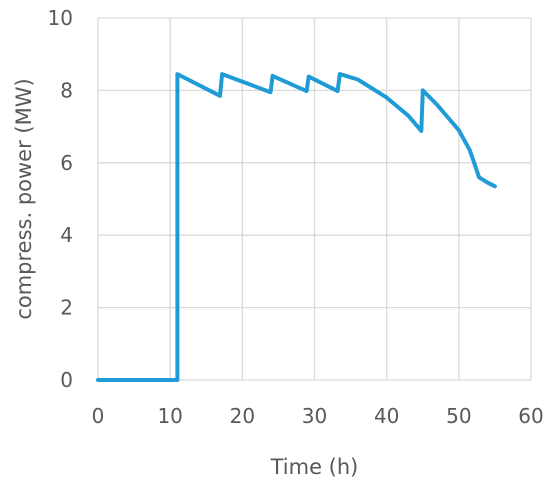  I want to click on y-tick-label: 4, so click(66, 235).